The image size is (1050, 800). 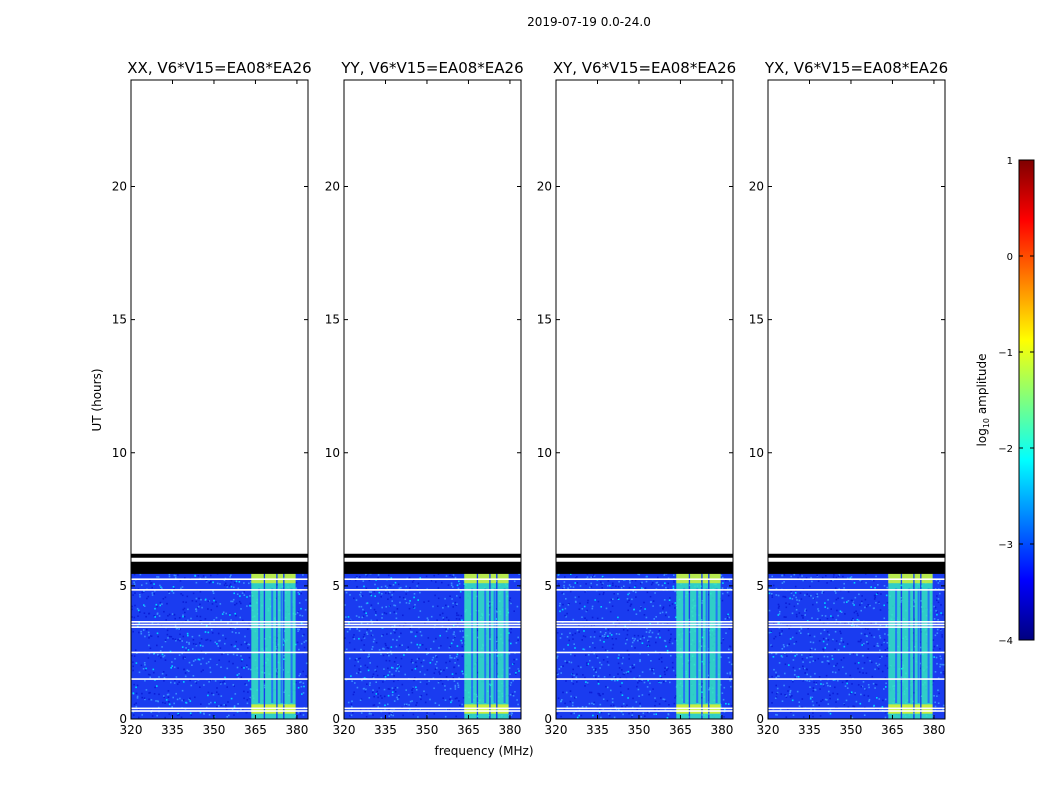 I want to click on colorbar-tick-label: −2, so click(x=1005, y=449).